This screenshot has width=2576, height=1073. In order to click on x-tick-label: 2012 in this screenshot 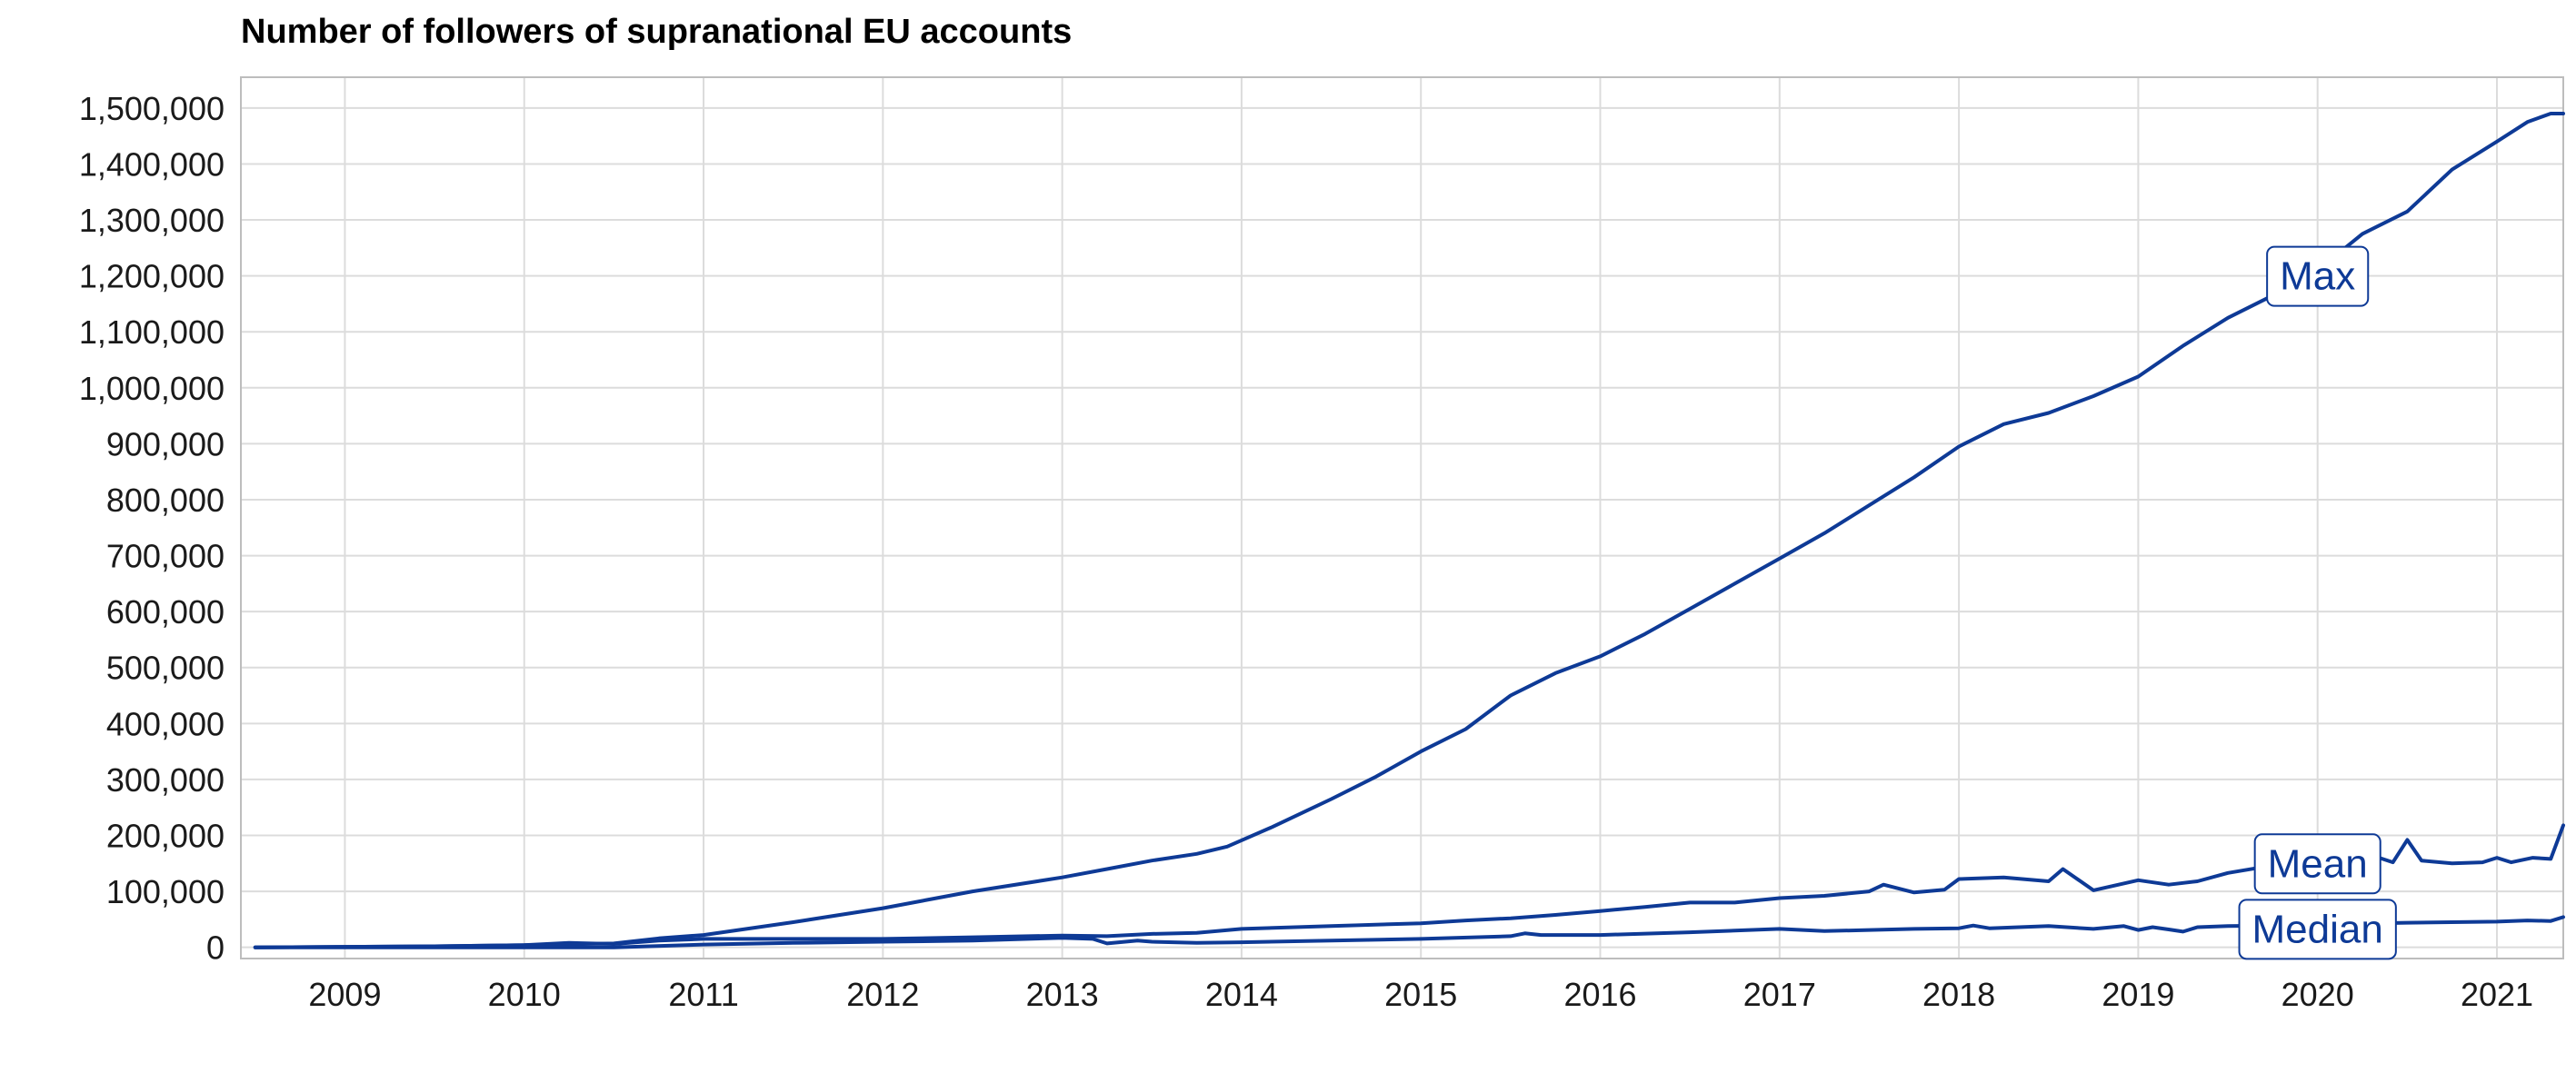, I will do `click(882, 994)`.